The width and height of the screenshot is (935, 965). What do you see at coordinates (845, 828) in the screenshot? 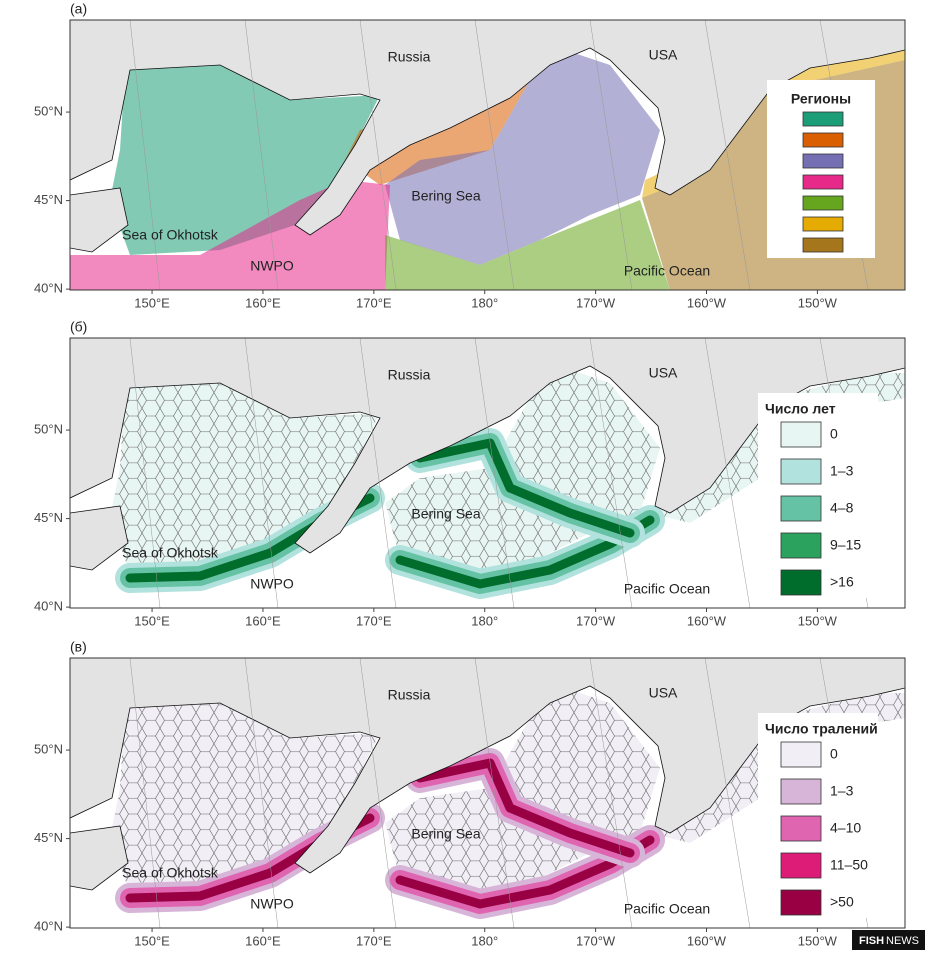
I see `legend-label: 4–10` at bounding box center [845, 828].